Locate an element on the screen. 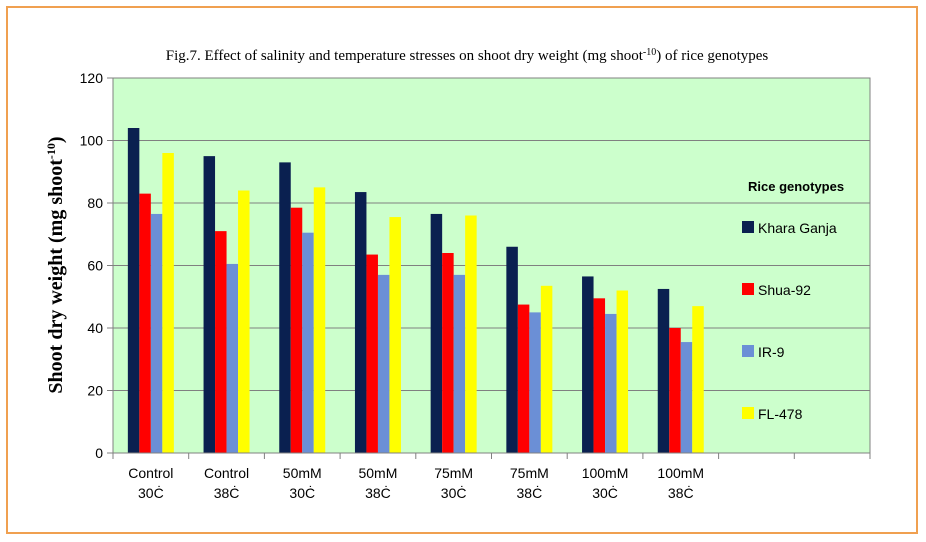 This screenshot has height=542, width=926. y-tick-labels: 0 20 40 60 80 100 120 is located at coordinates (92, 265).